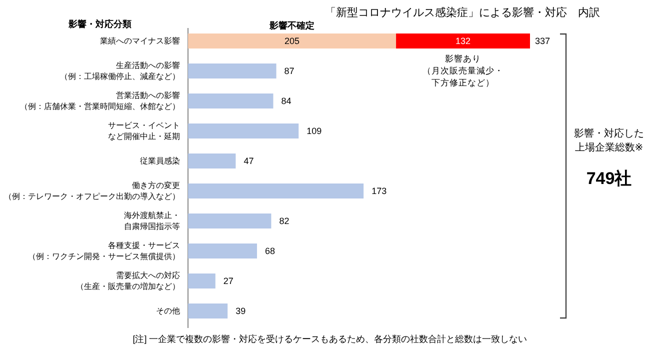 The image size is (650, 350). Describe the element at coordinates (609, 178) in the screenshot. I see `text: 749社` at that location.